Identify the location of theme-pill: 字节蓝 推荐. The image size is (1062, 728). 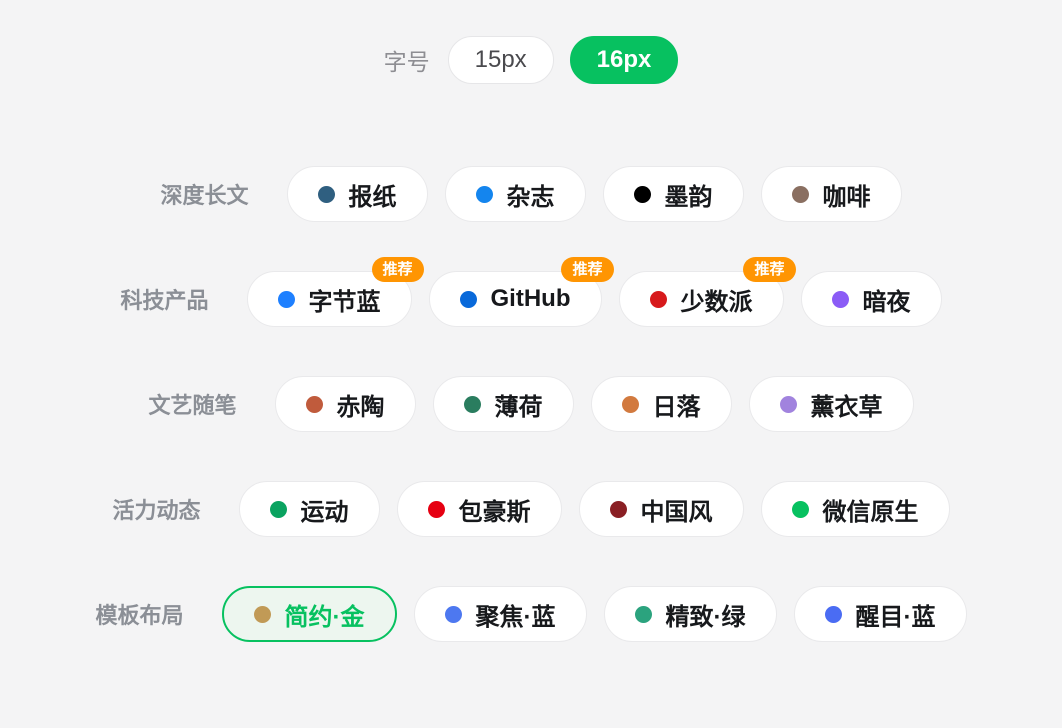
(335, 292).